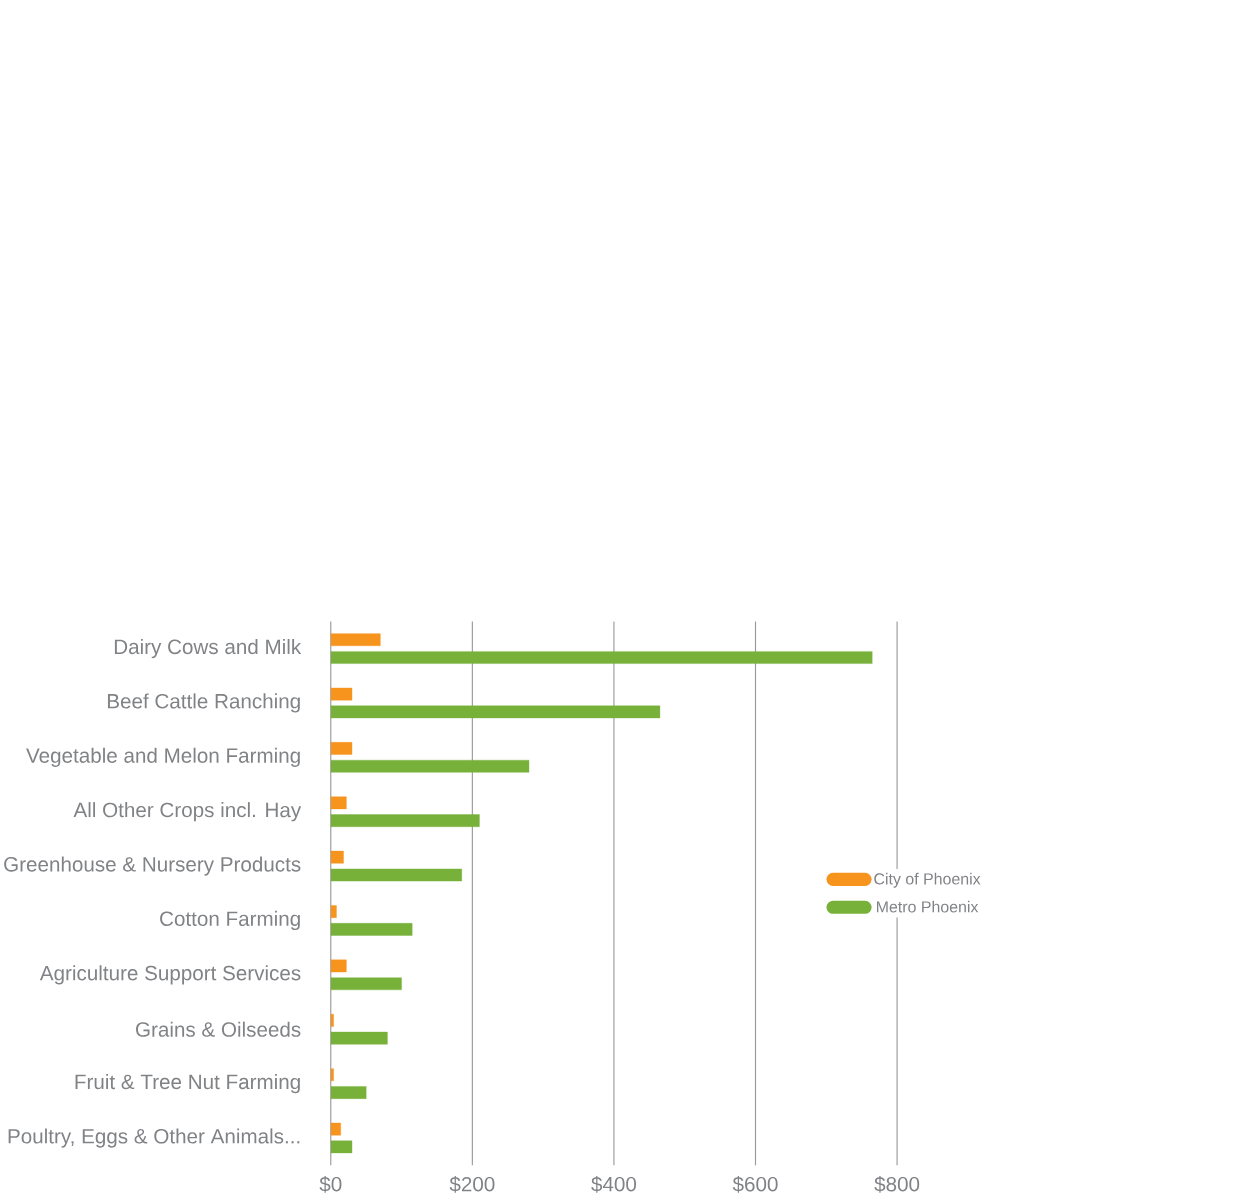 The width and height of the screenshot is (1251, 1196). What do you see at coordinates (218, 1029) in the screenshot?
I see `y-tick-label: Grains & Oilseeds` at bounding box center [218, 1029].